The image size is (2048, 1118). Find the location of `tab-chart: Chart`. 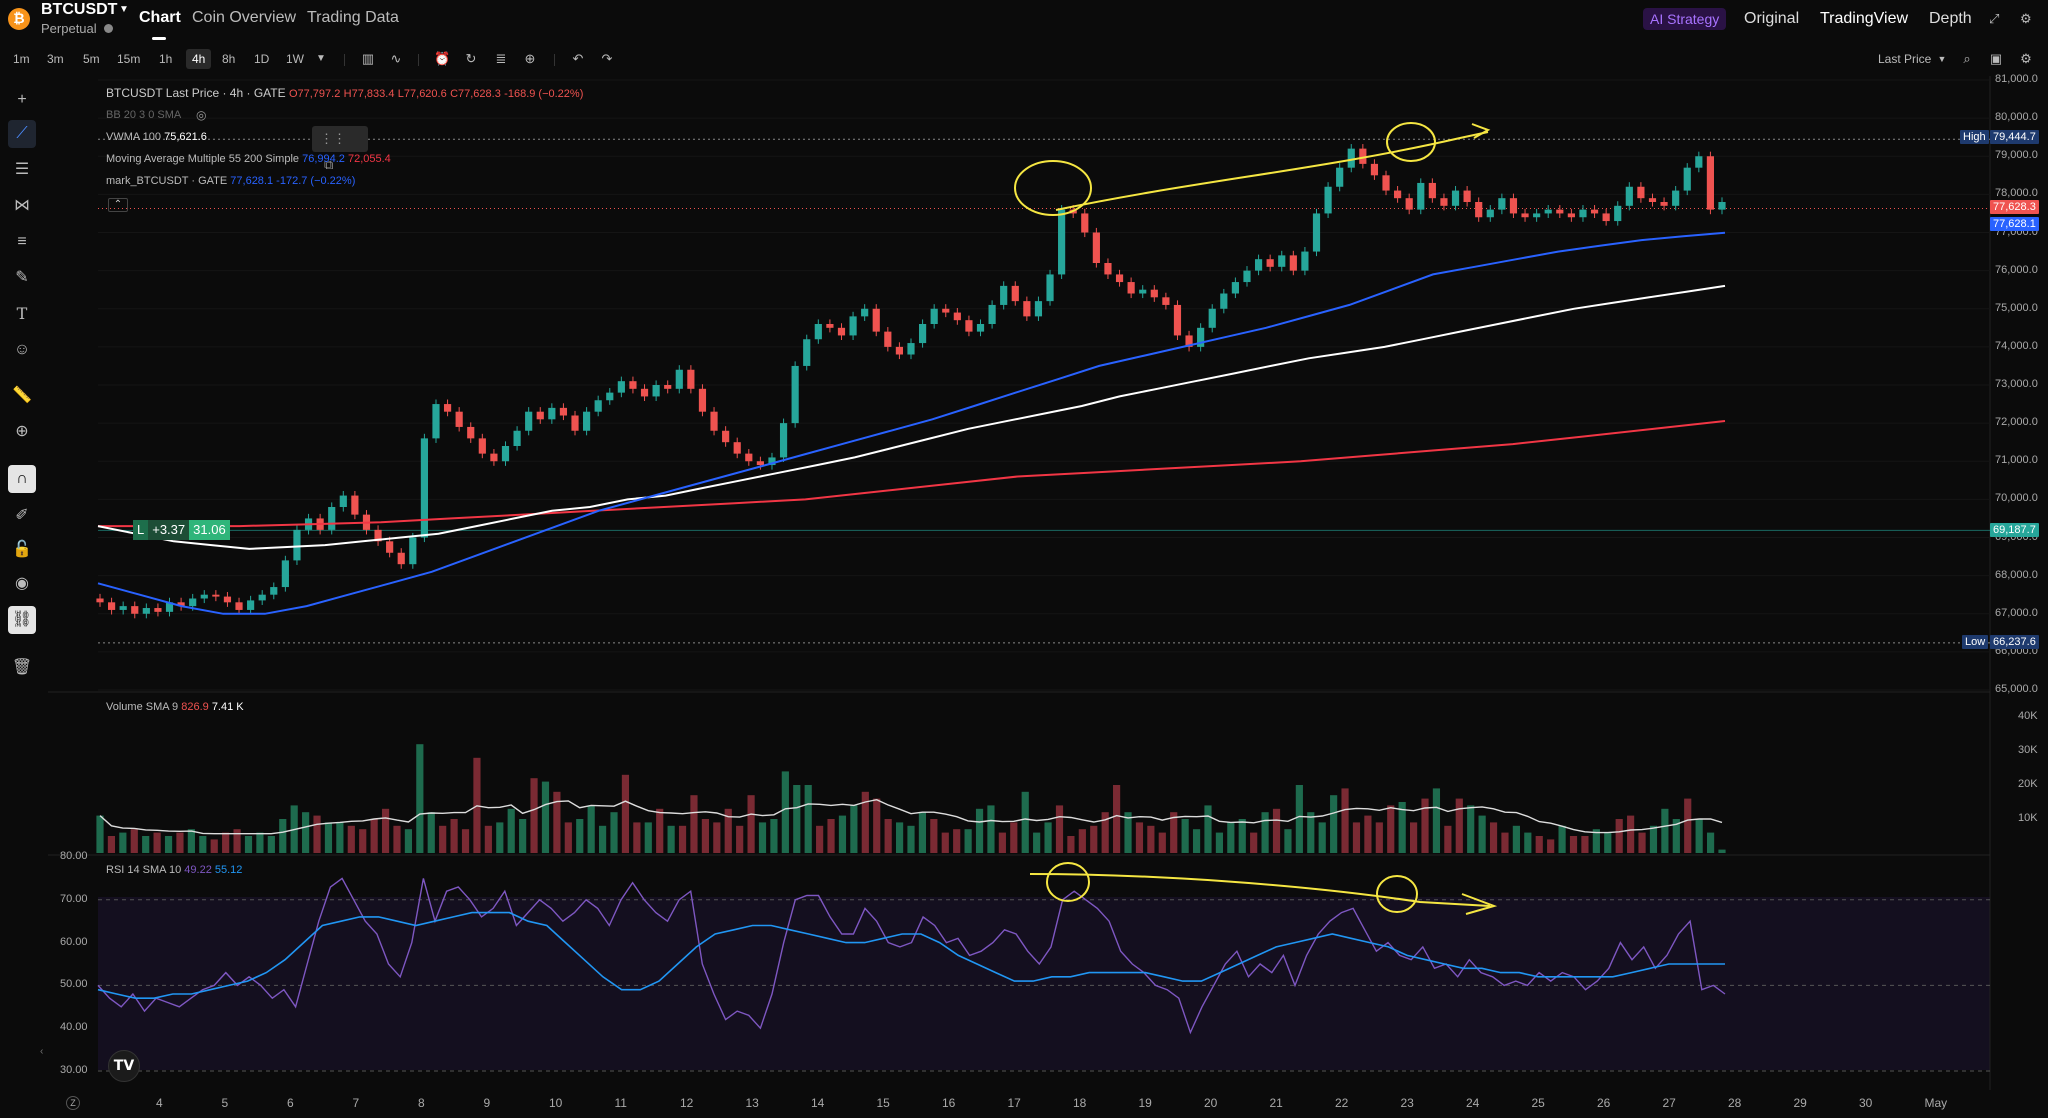

tab-chart: Chart is located at coordinates (160, 17).